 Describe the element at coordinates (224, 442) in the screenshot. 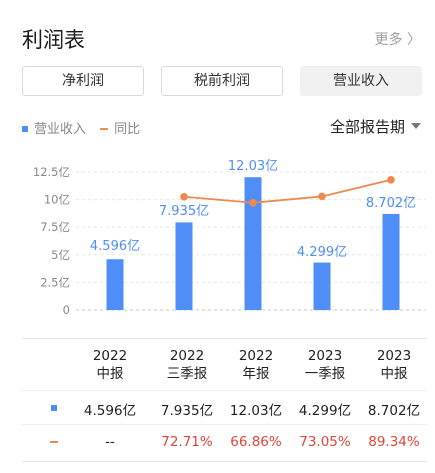

I see `table-row-yoy: -- 72.71% 66.86% 73.05% 89.34%` at that location.